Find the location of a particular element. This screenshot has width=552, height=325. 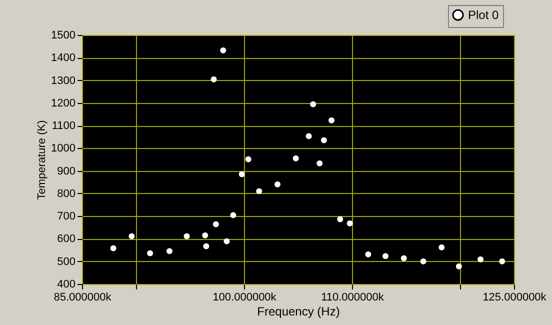

y-tick-label: 700 is located at coordinates (66, 216).